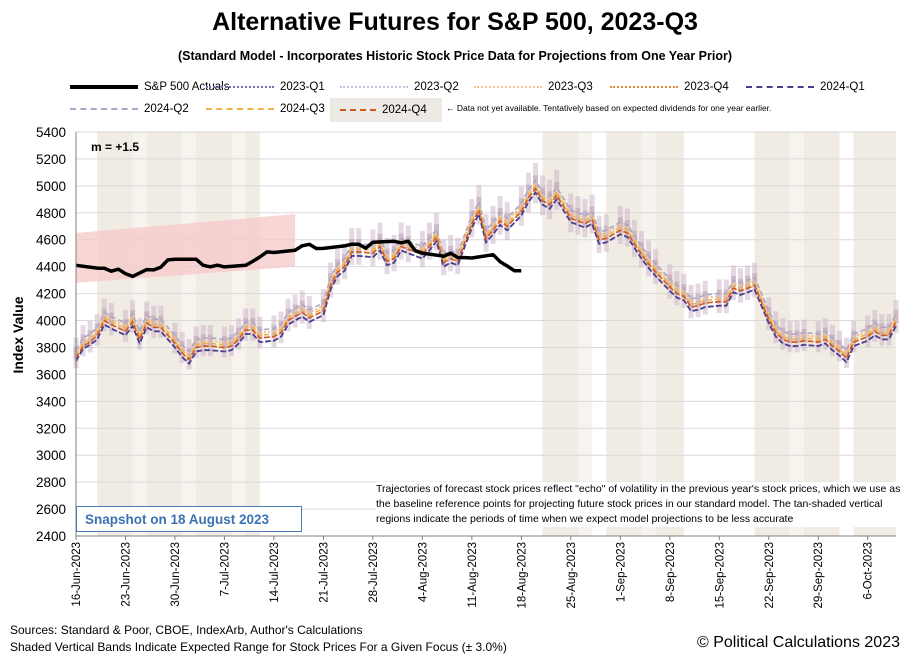 The width and height of the screenshot is (910, 661). What do you see at coordinates (570, 87) in the screenshot?
I see `legend-2023-q3-label: 2023-Q3` at bounding box center [570, 87].